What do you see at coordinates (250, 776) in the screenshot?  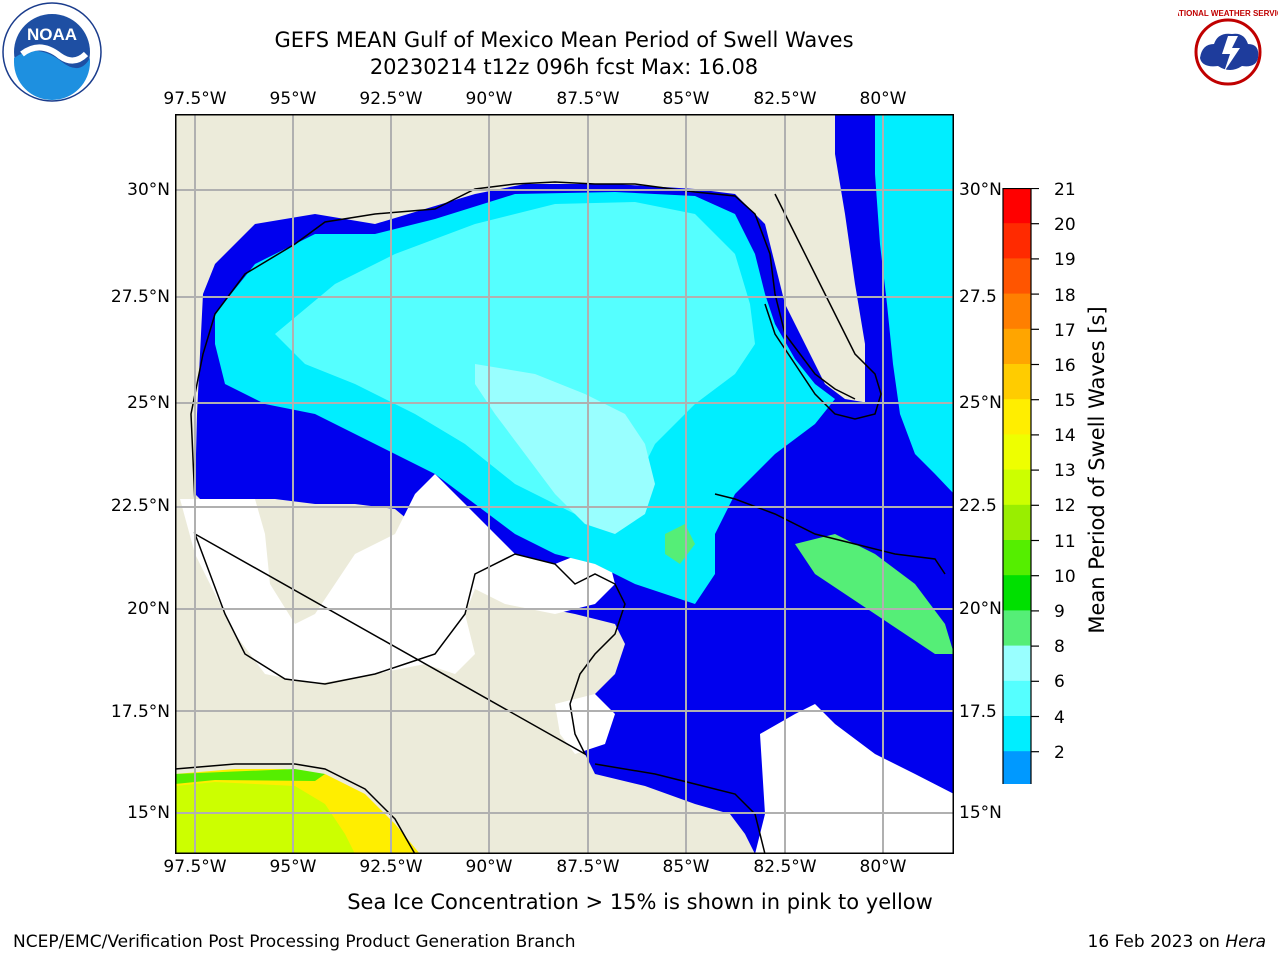 I see `pacific-green-strip` at bounding box center [250, 776].